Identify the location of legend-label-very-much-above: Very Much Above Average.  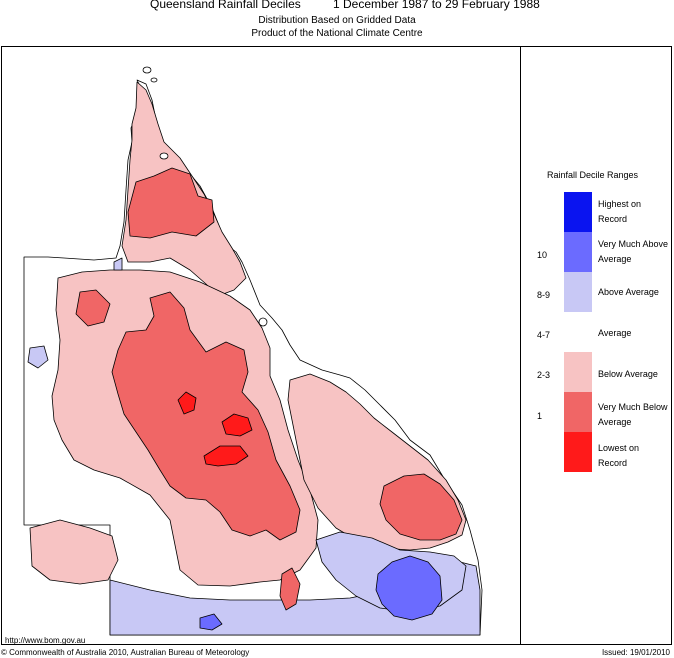
(633, 251).